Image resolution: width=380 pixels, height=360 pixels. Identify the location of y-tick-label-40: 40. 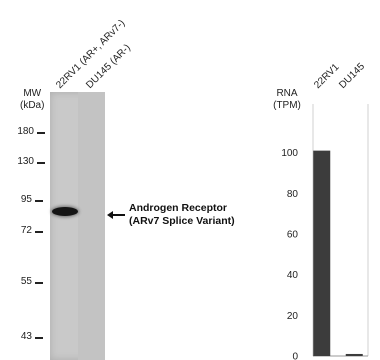
(293, 275).